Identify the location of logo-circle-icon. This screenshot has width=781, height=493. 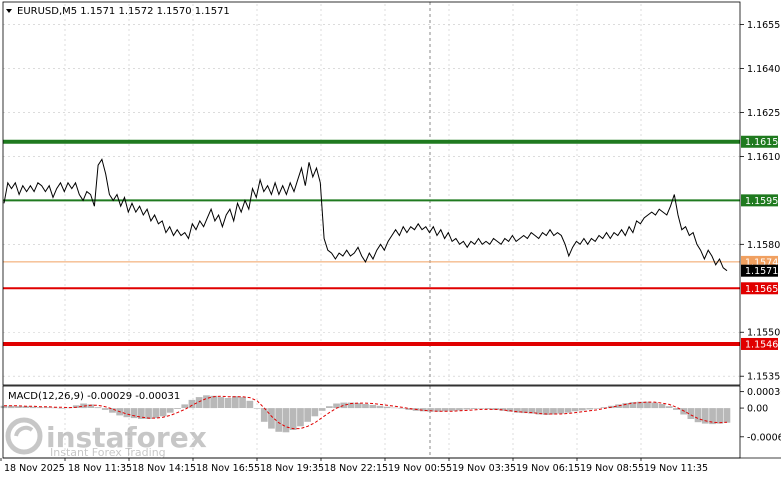
(24, 436).